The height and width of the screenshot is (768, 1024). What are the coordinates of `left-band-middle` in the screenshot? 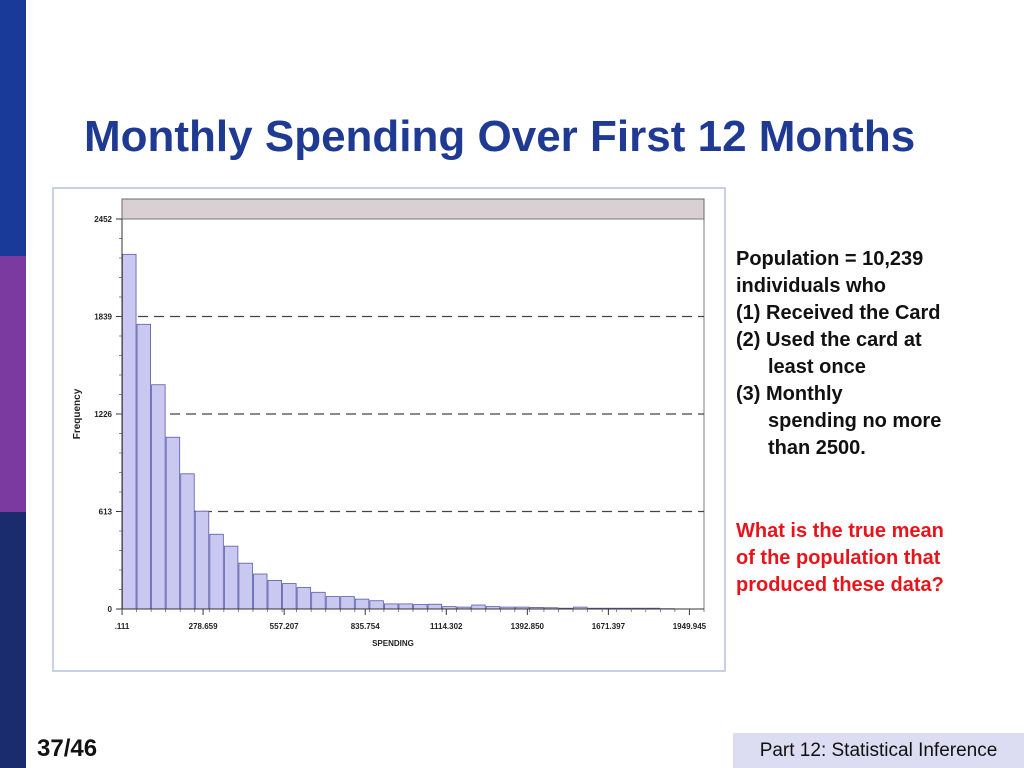 It's located at (13, 384).